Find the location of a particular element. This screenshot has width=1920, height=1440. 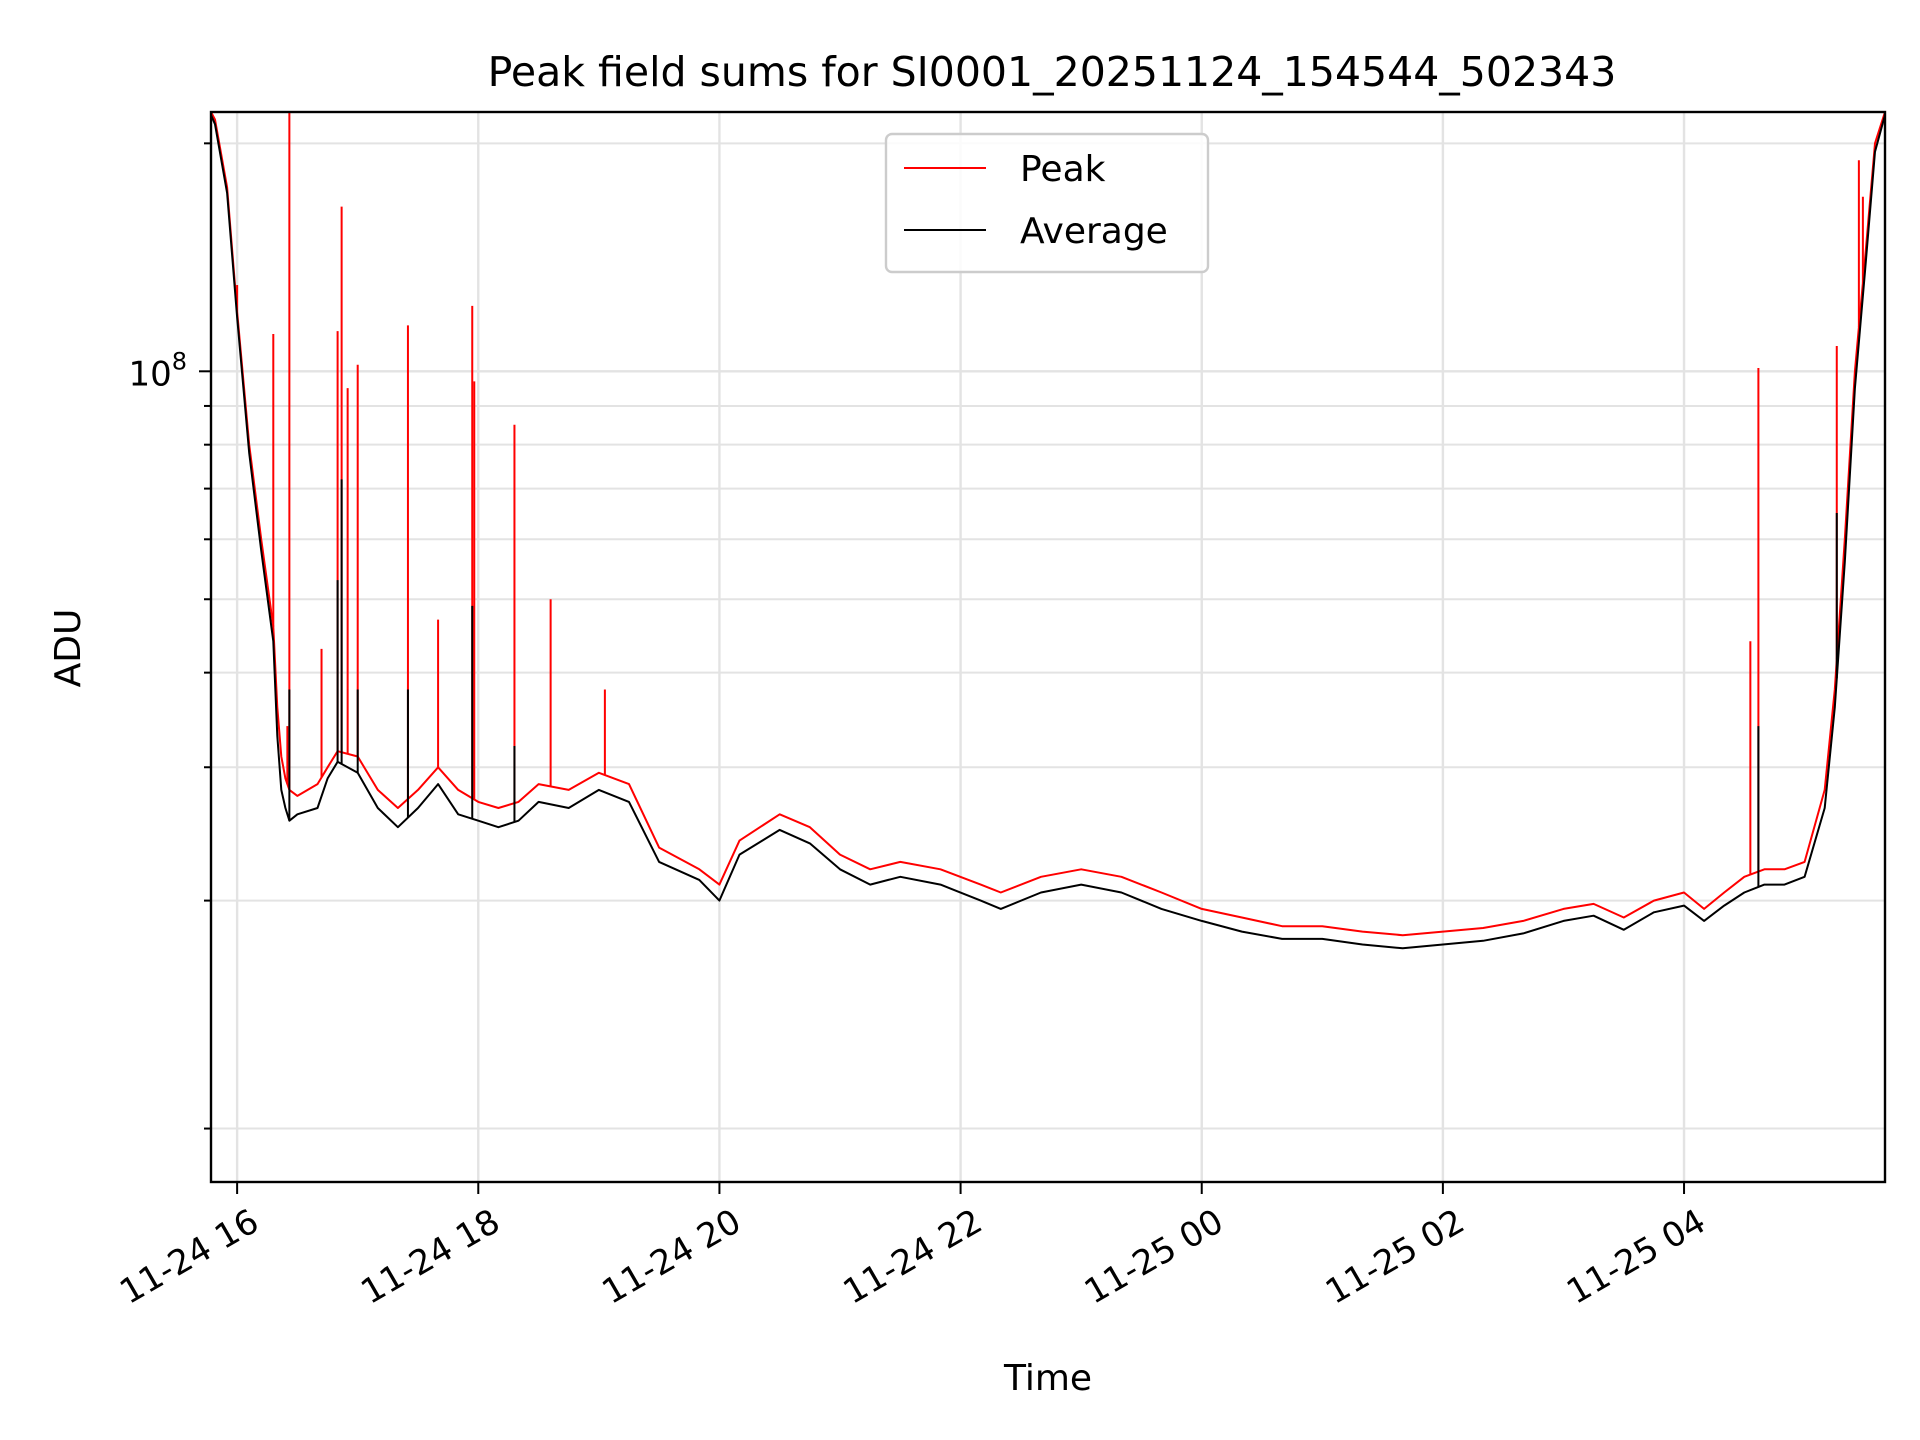

legend-label-average: Average is located at coordinates (1094, 231).